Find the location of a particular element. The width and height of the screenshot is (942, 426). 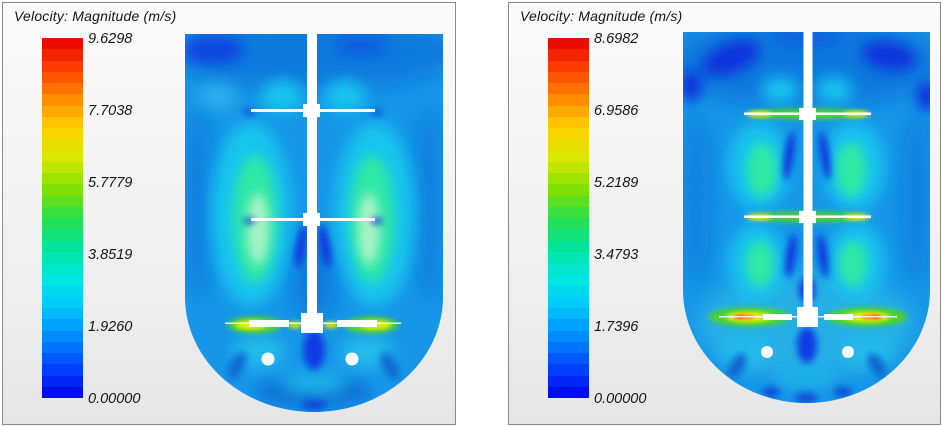

colorbar-tick-label: 9.6298 is located at coordinates (110, 39).